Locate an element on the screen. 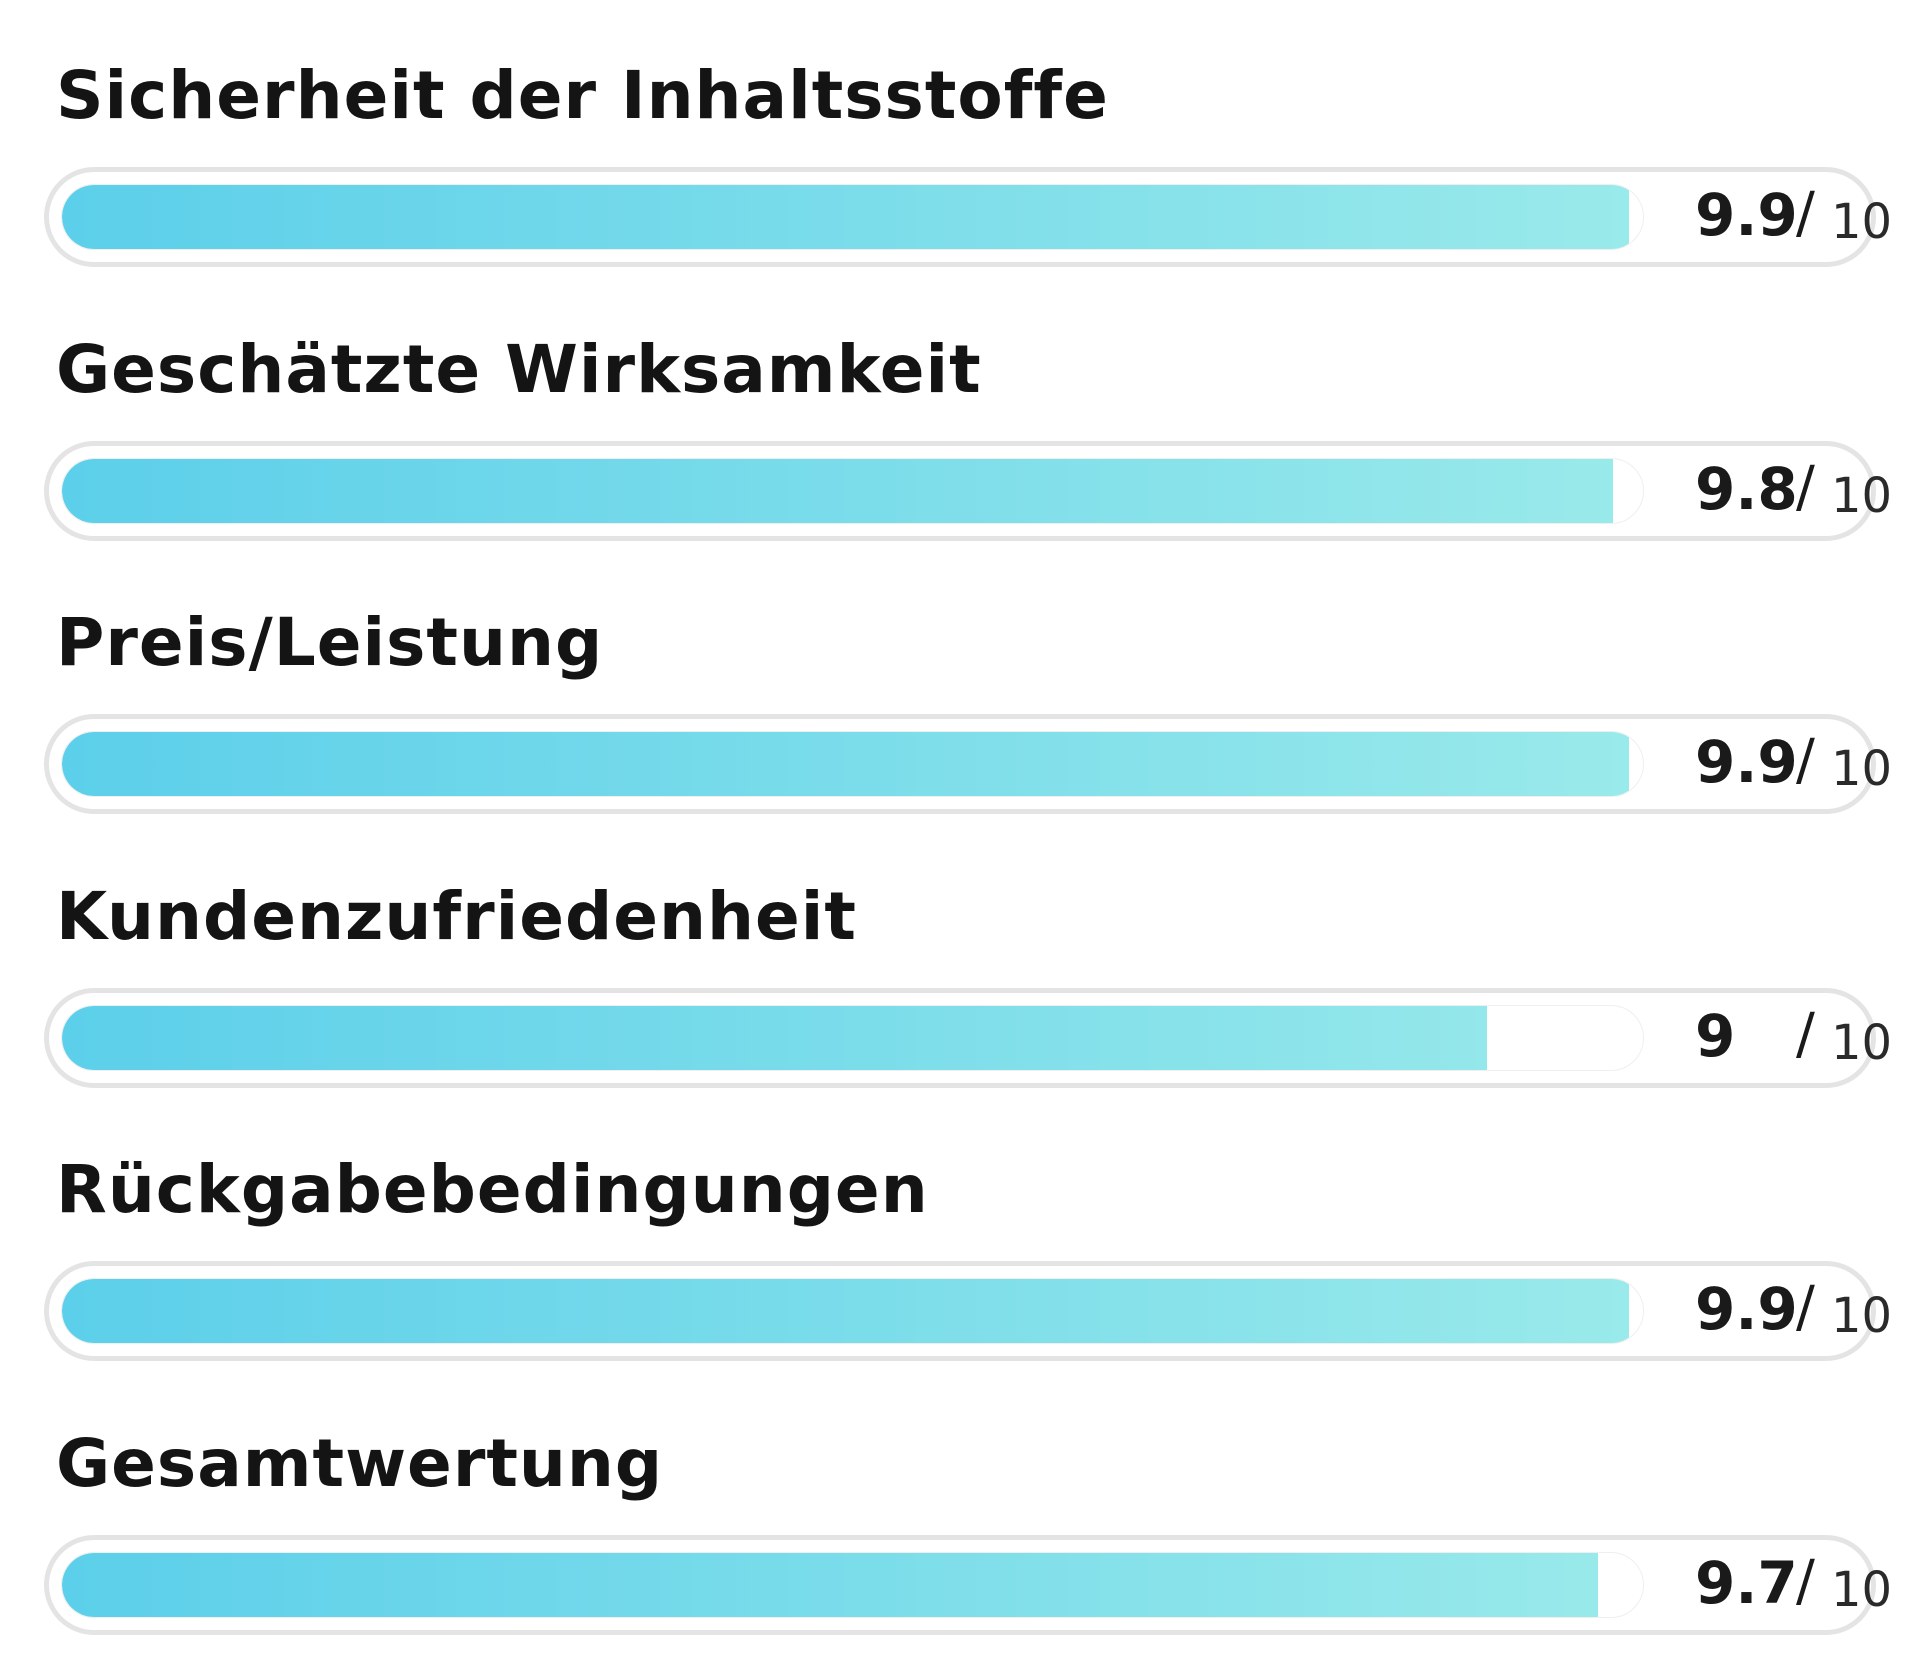  rating-track: 9.8/ 10 is located at coordinates (968, 490).